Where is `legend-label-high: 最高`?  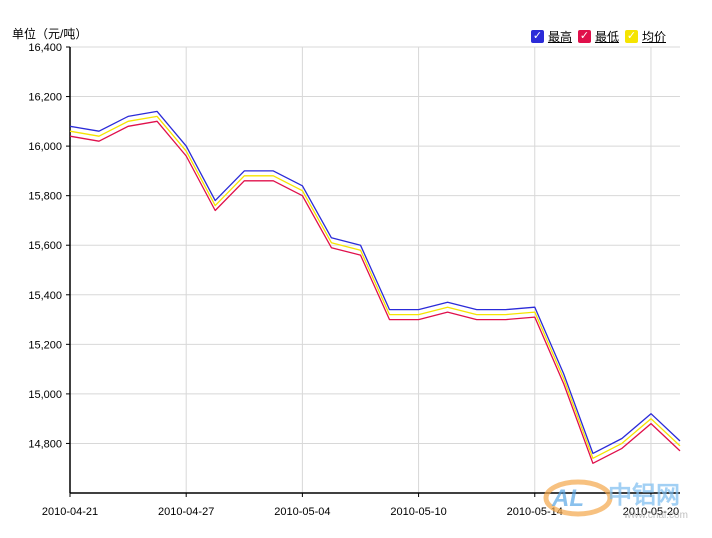 legend-label-high: 最高 is located at coordinates (559, 37).